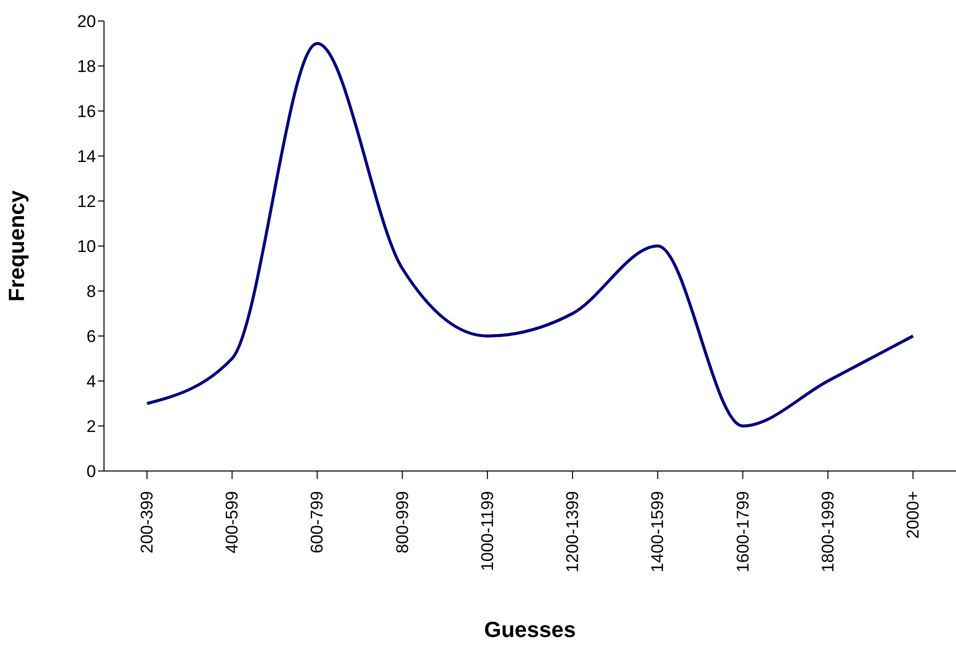  I want to click on y-tick-label: 10, so click(86, 246).